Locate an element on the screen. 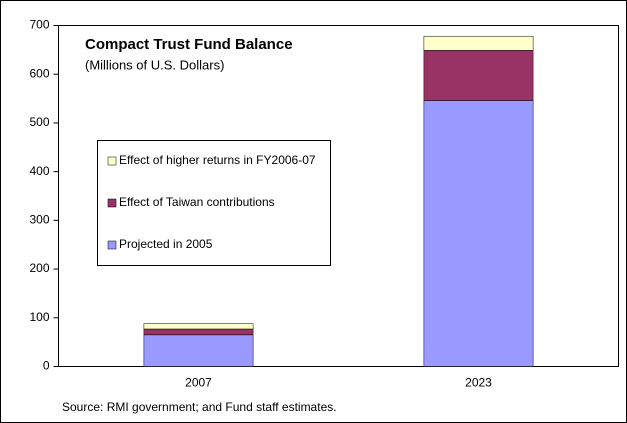 The image size is (627, 423). y-tick-label: 100 is located at coordinates (39, 317).